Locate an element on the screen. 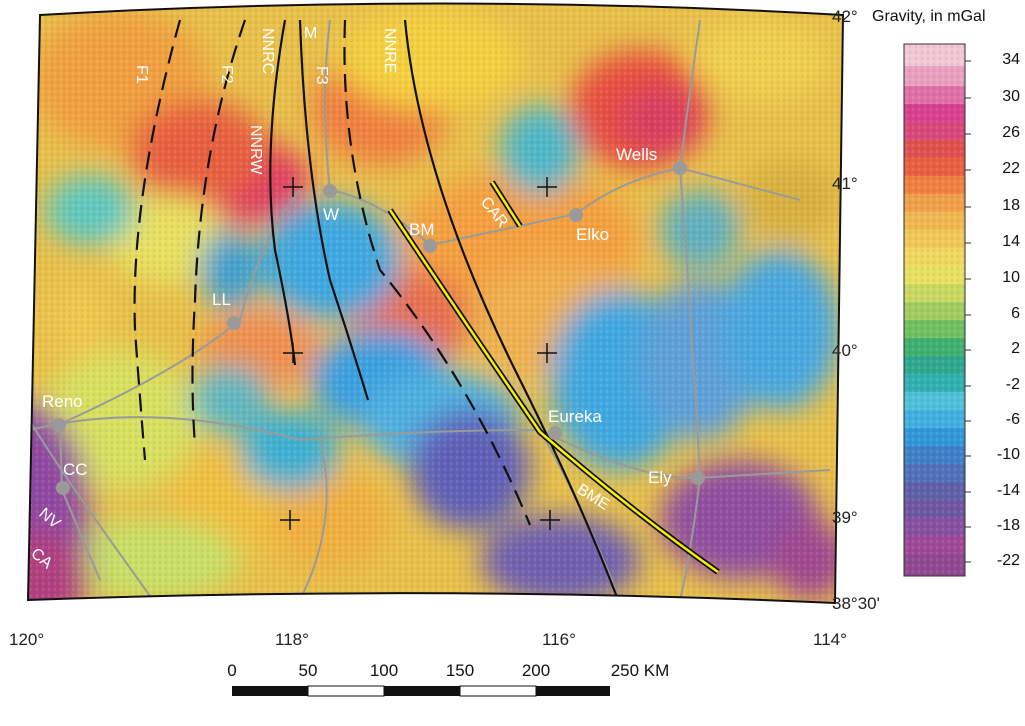  city-marker-ely is located at coordinates (698, 478).